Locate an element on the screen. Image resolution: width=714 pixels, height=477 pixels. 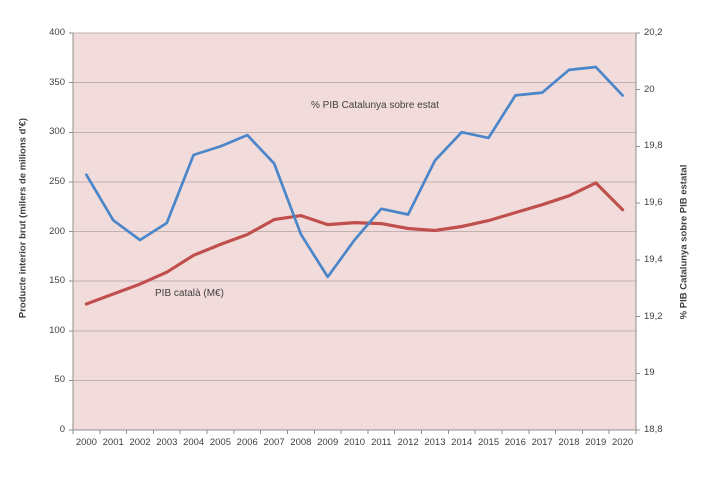
y-axis-left-tick-label: 300 is located at coordinates (57, 132).